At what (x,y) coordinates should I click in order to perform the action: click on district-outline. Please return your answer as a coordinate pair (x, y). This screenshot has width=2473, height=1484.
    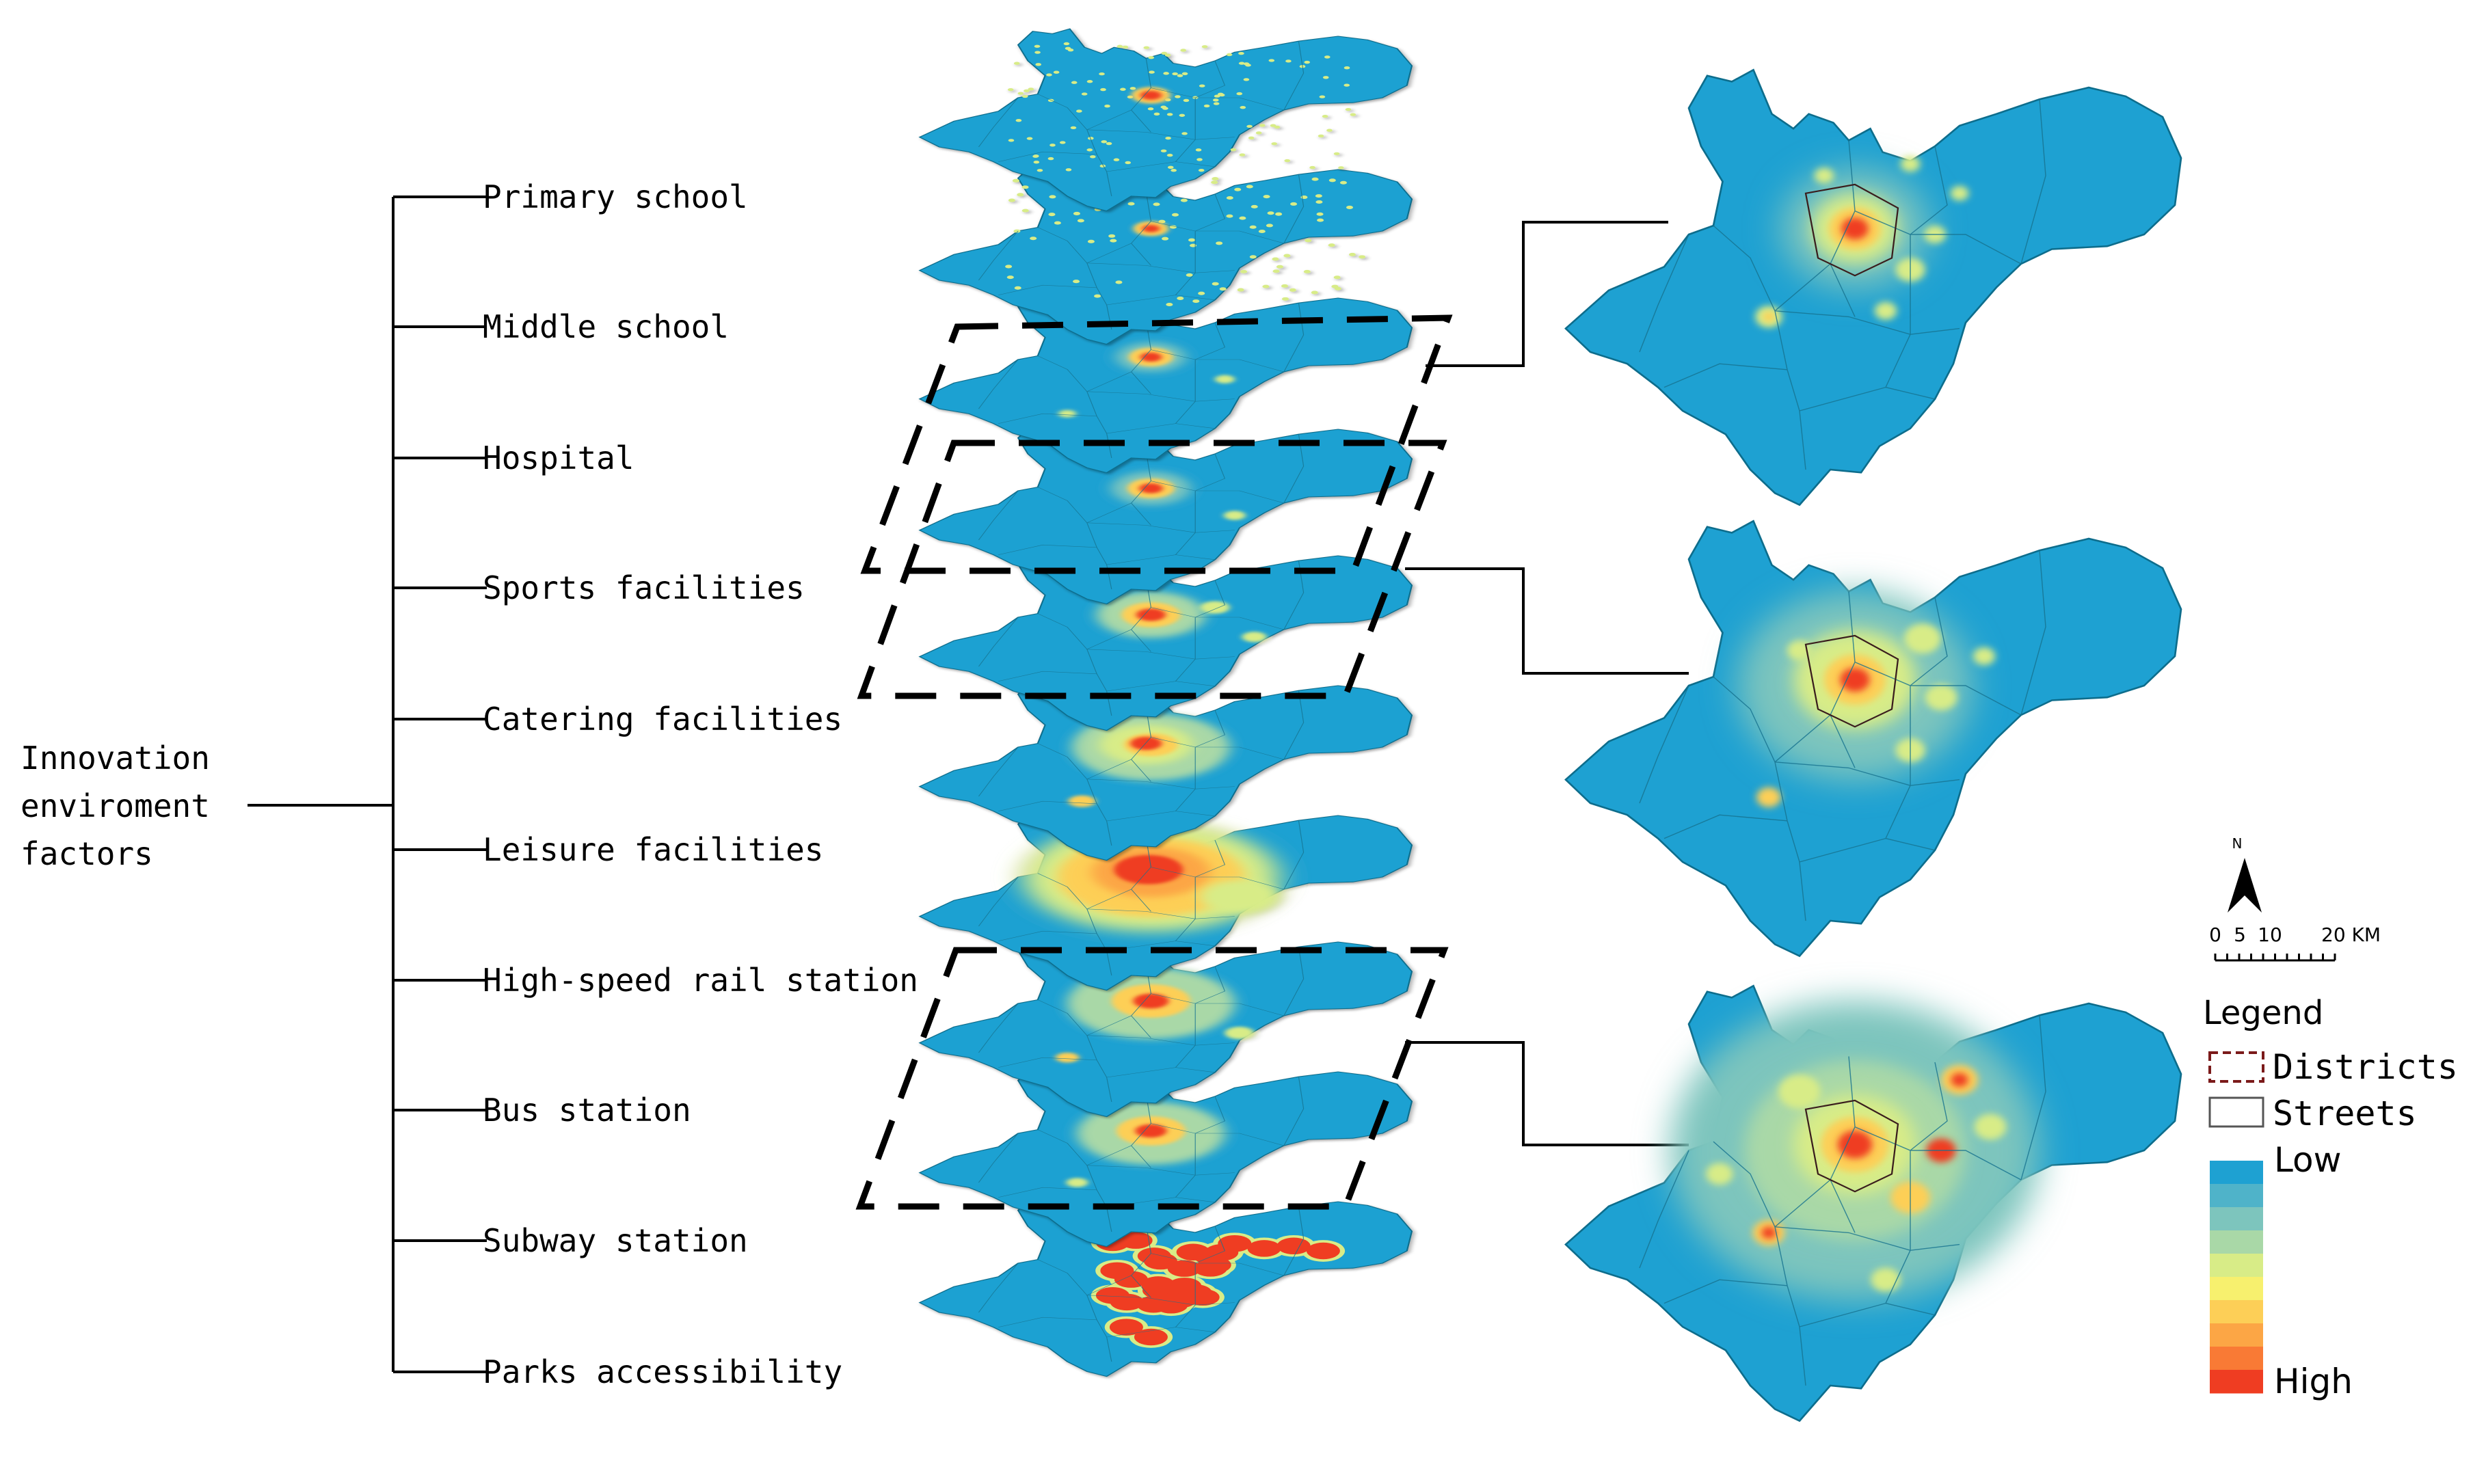
    Looking at the image, I should click on (1851, 230).